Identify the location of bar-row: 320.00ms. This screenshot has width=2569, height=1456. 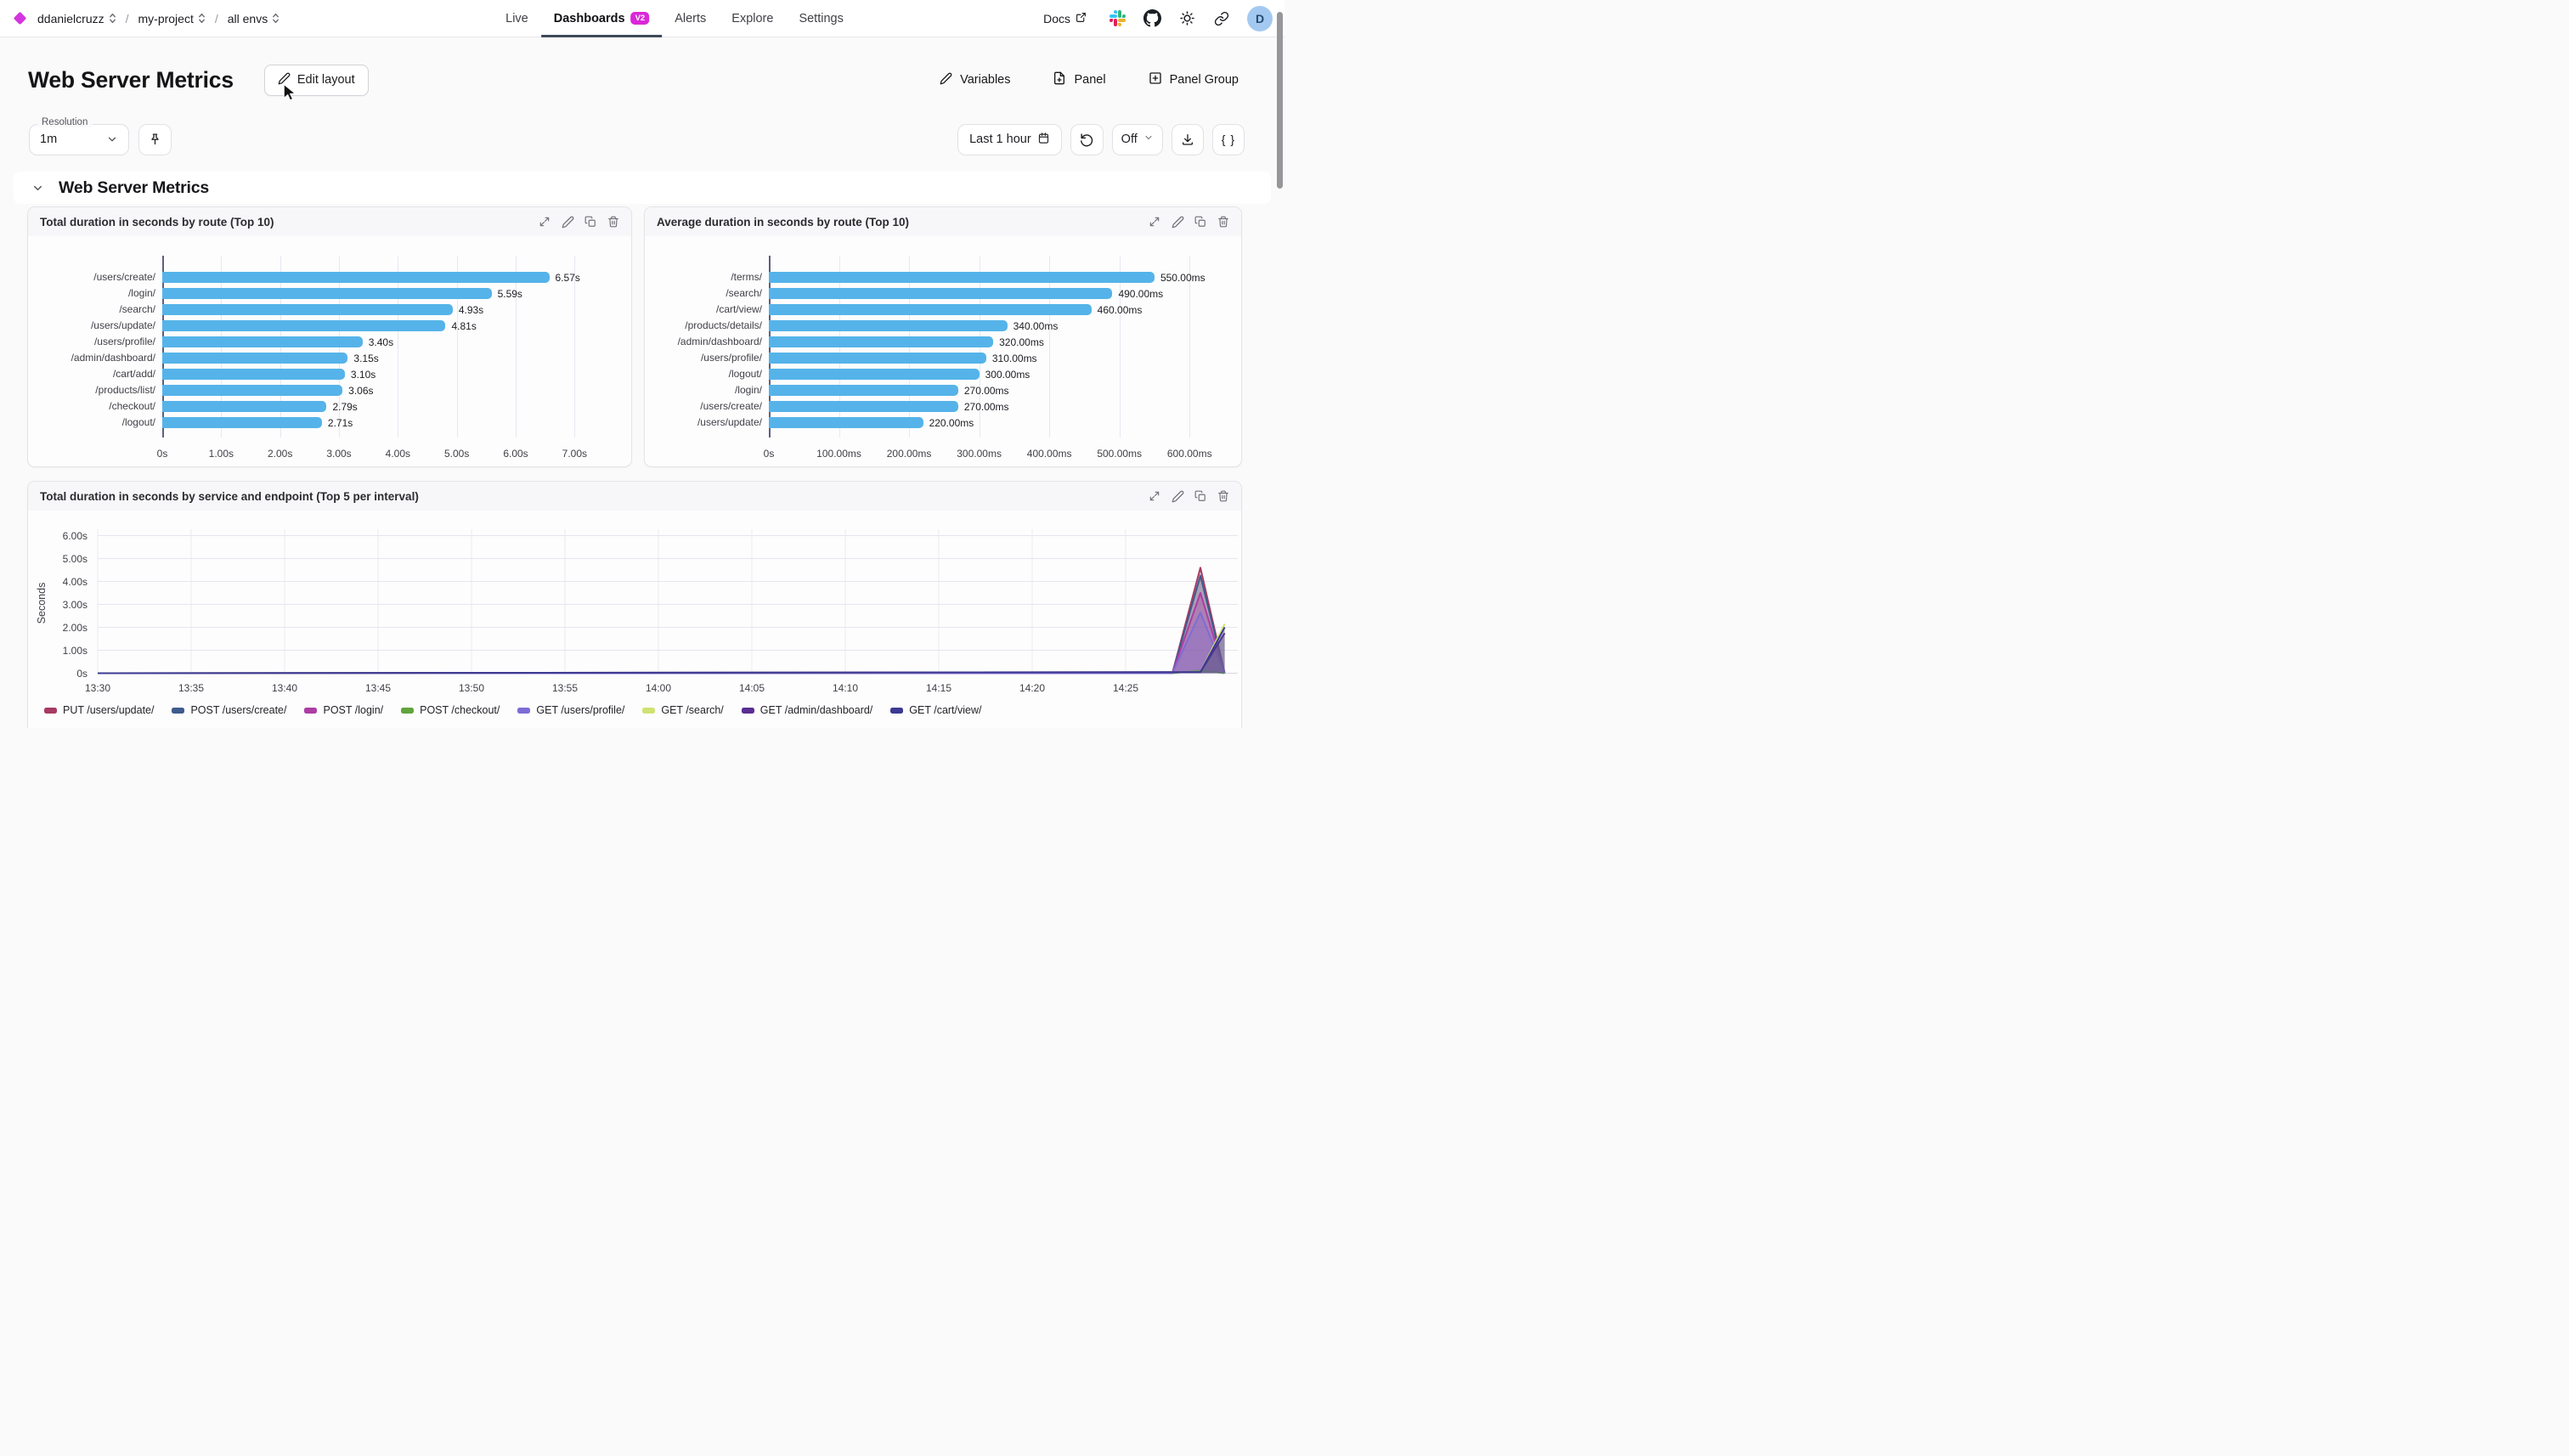
(990, 342).